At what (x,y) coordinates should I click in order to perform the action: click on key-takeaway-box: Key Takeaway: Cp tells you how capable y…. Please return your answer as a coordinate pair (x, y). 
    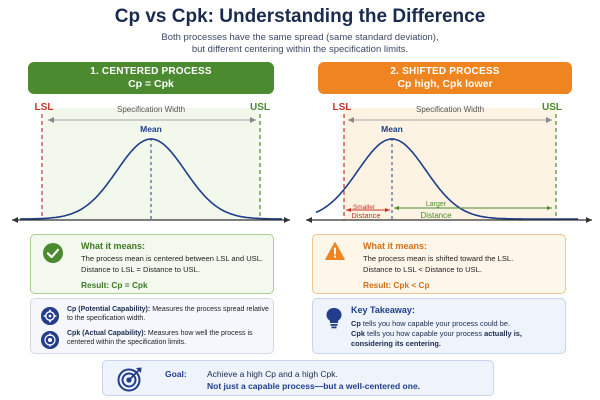
    Looking at the image, I should click on (439, 326).